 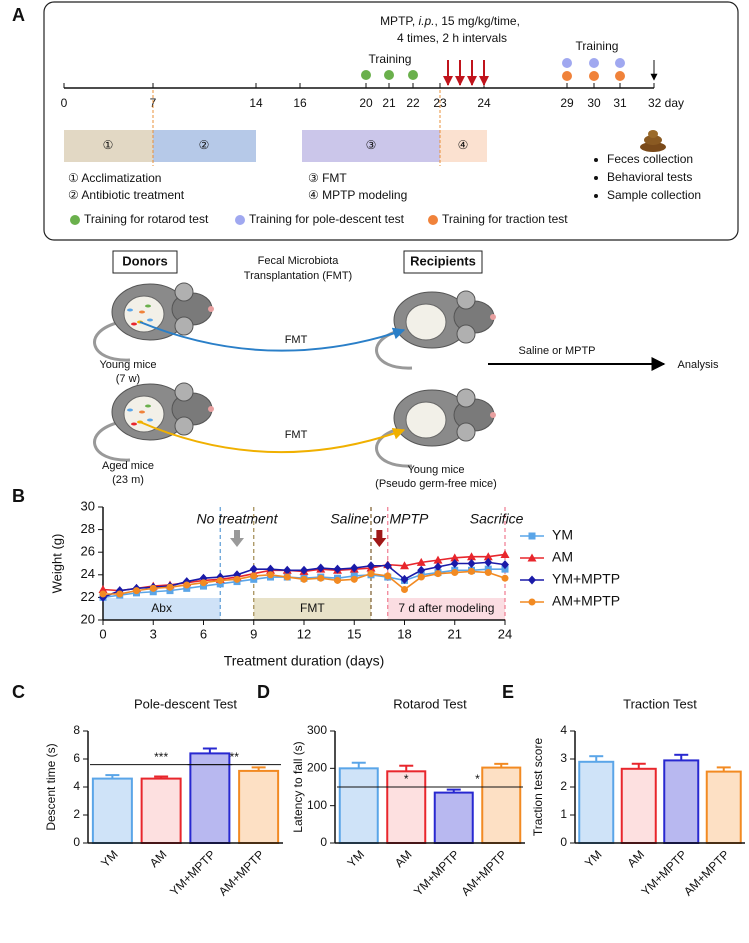 I want to click on timeline-tick-label: 22, so click(x=413, y=103).